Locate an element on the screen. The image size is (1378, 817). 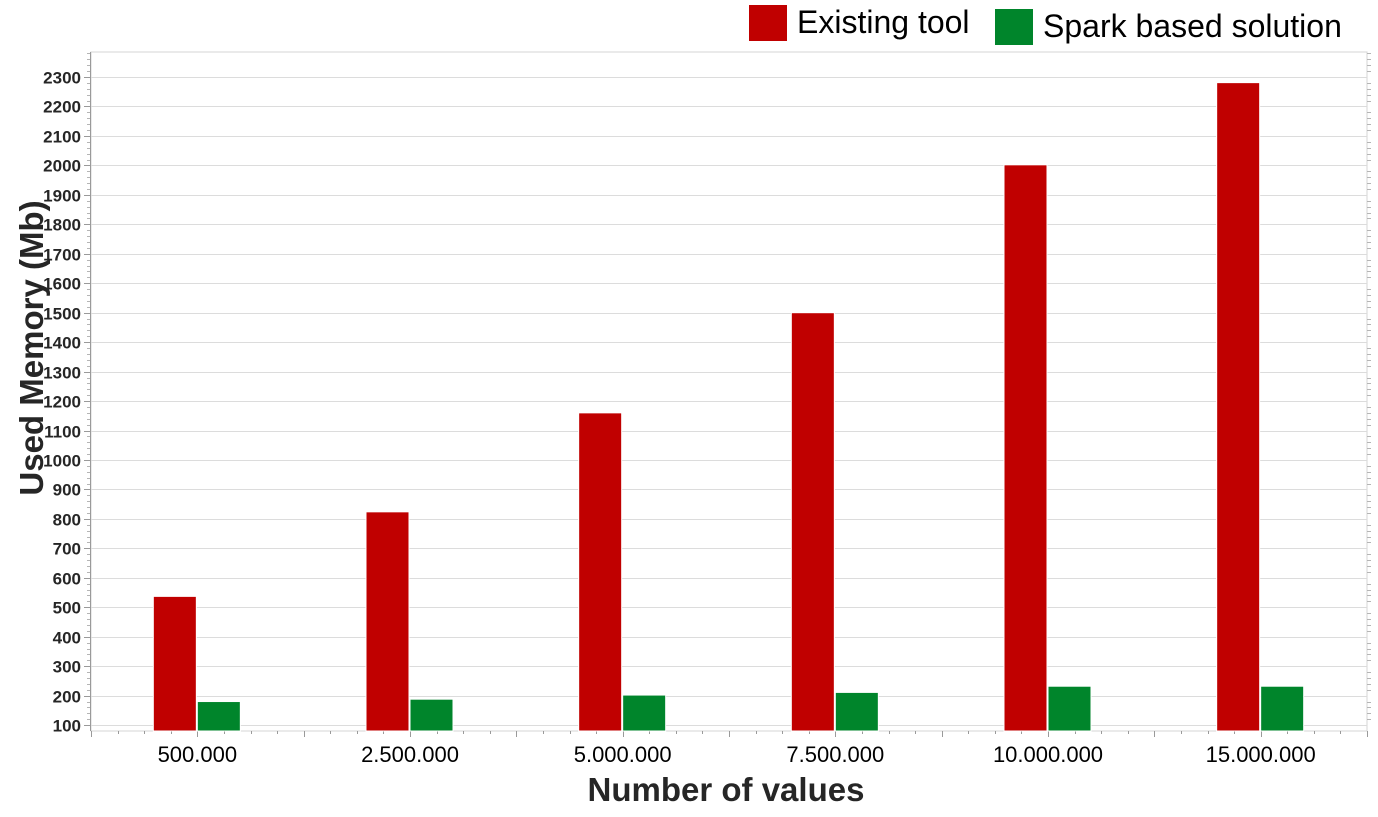
y-tick-label: 1600 is located at coordinates (62, 284).